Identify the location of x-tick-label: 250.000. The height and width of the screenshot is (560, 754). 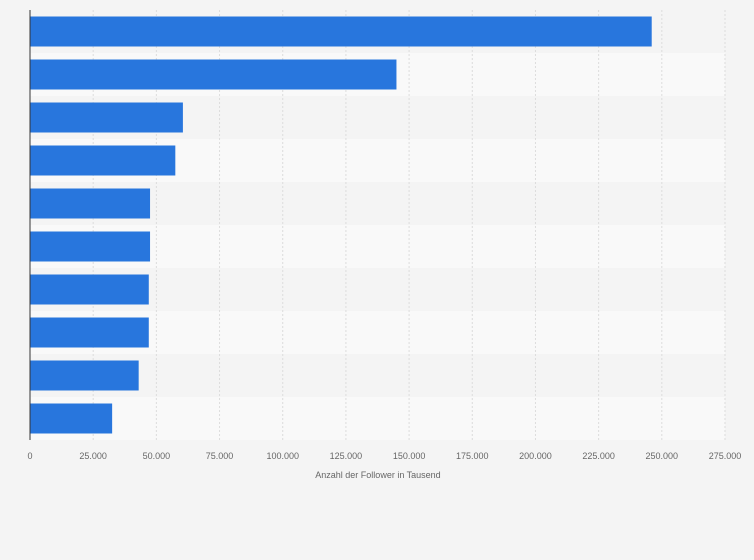
(662, 456).